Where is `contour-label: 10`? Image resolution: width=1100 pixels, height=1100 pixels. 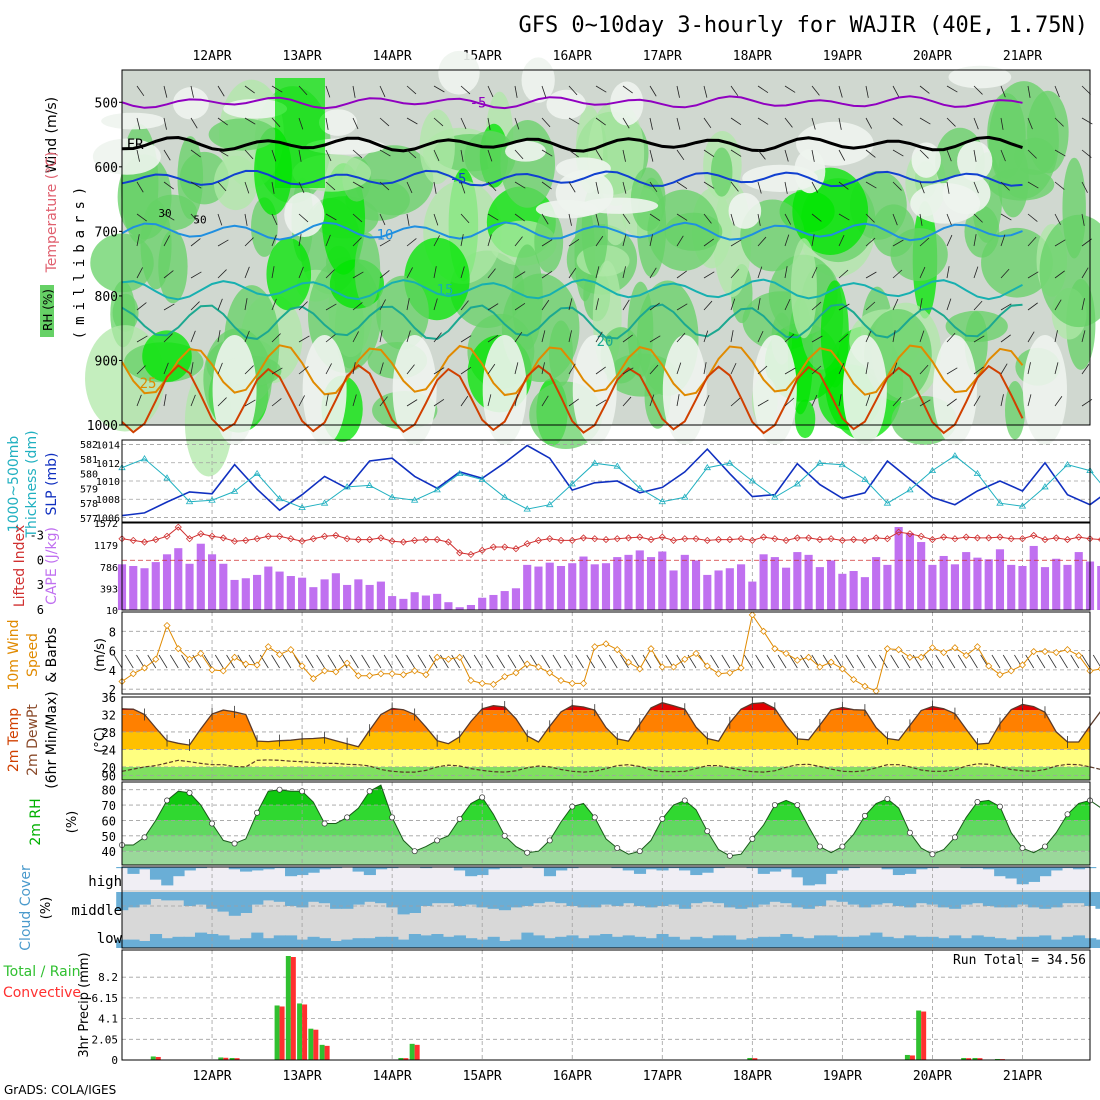
contour-label: 10 is located at coordinates (385, 236).